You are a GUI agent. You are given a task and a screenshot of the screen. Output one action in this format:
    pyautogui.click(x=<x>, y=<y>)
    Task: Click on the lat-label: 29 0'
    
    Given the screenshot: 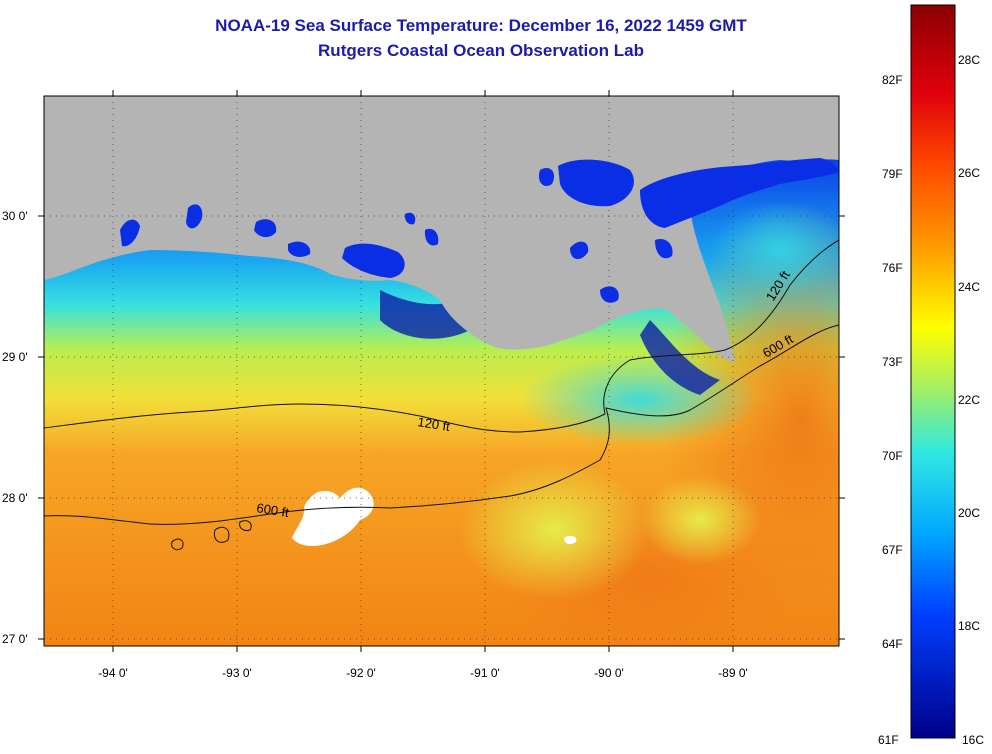 What is the action you would take?
    pyautogui.click(x=15, y=357)
    